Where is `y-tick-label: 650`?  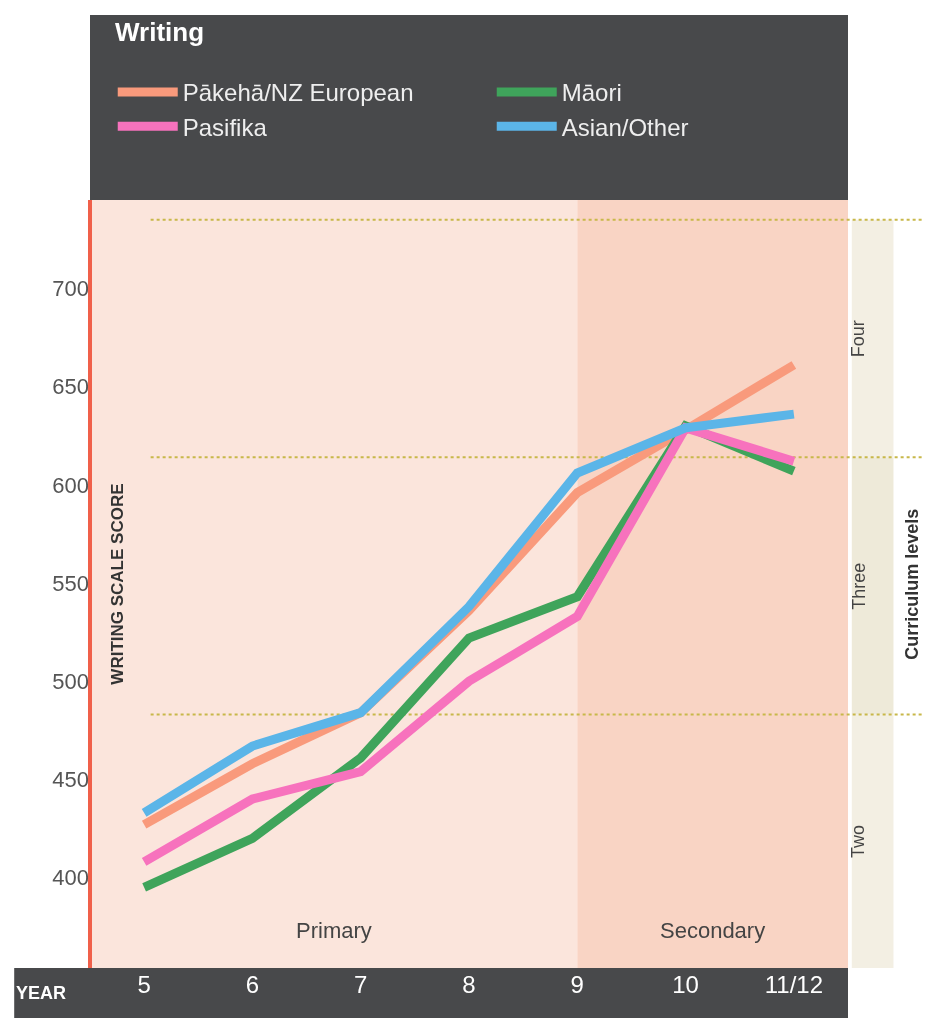 y-tick-label: 650 is located at coordinates (70, 387).